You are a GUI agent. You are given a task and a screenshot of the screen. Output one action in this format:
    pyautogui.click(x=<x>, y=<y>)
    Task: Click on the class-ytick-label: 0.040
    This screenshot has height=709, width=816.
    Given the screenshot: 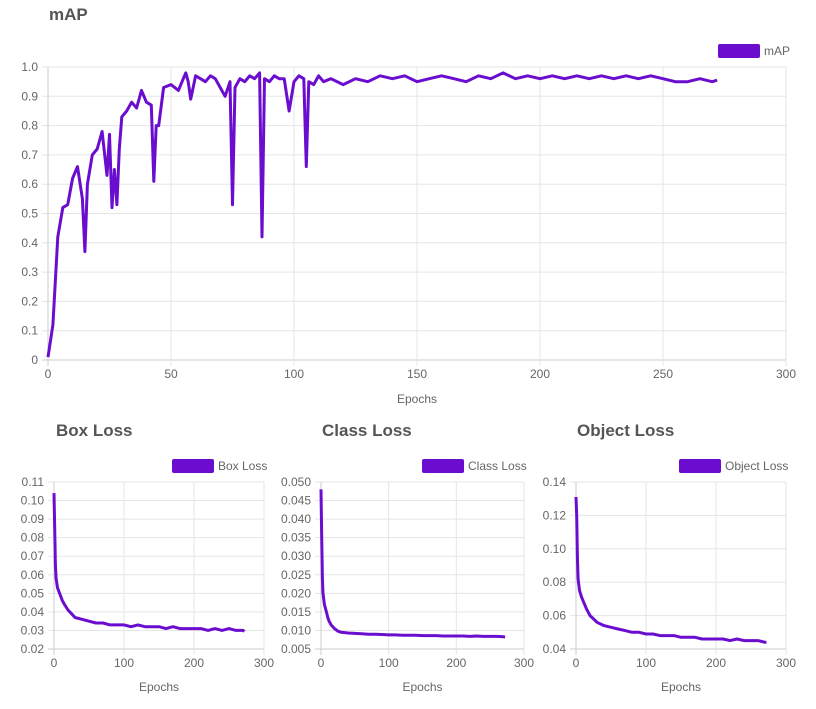 What is the action you would take?
    pyautogui.click(x=296, y=519)
    